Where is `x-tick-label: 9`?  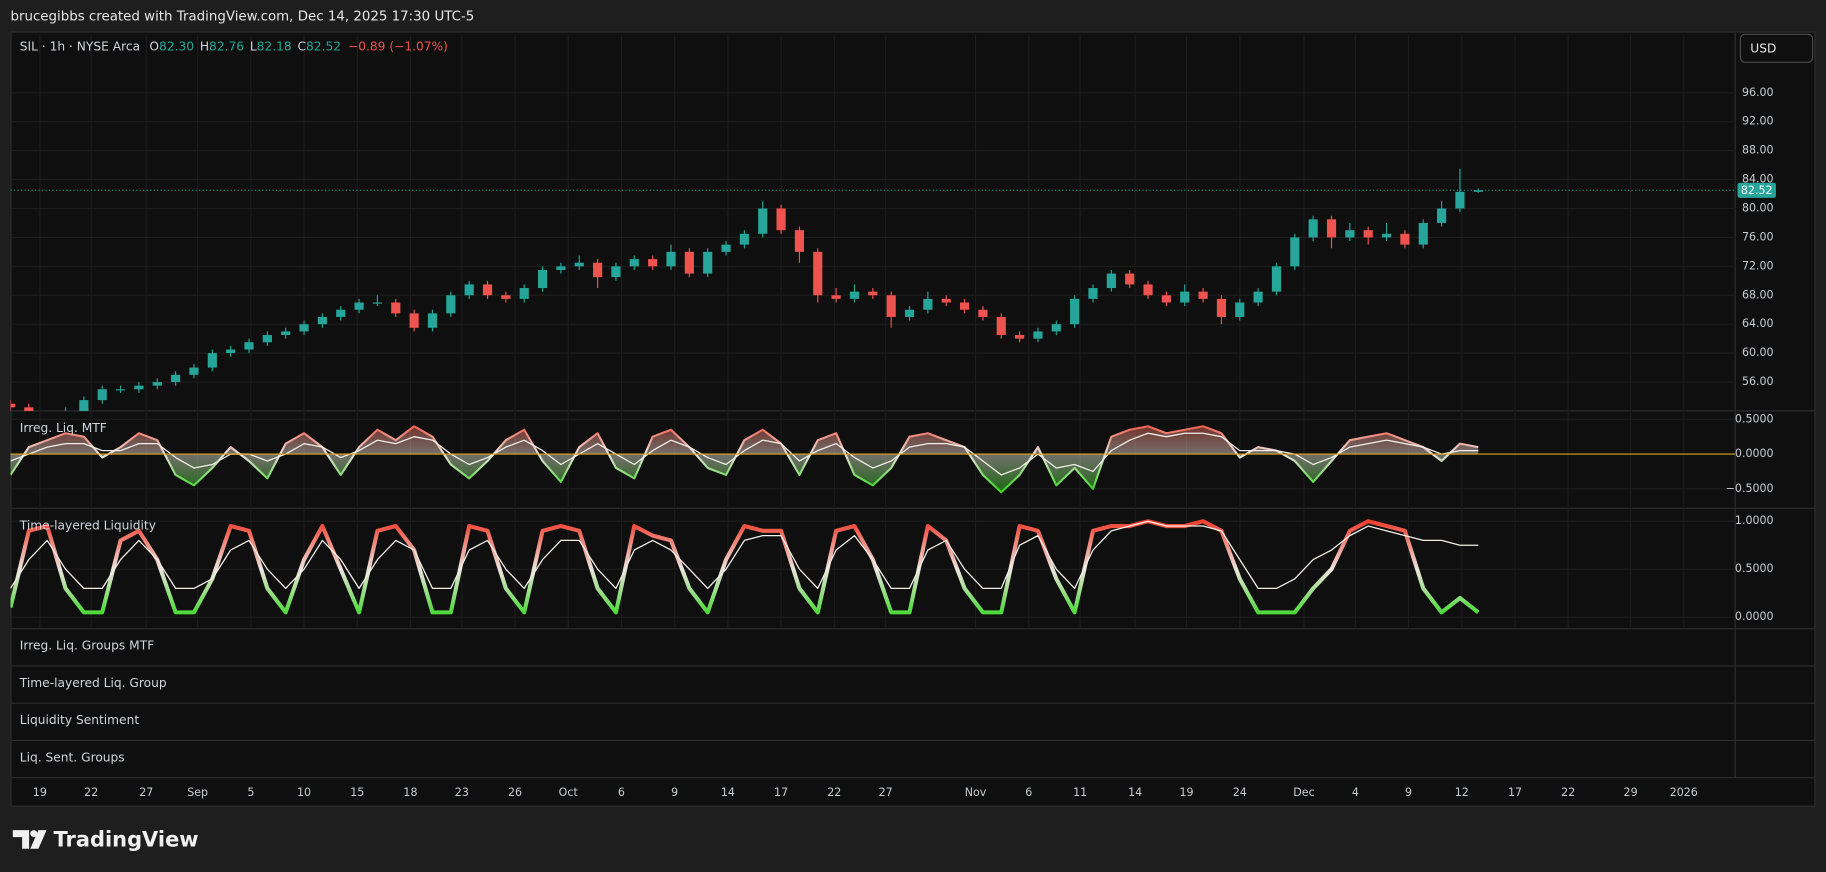
x-tick-label: 9 is located at coordinates (674, 792).